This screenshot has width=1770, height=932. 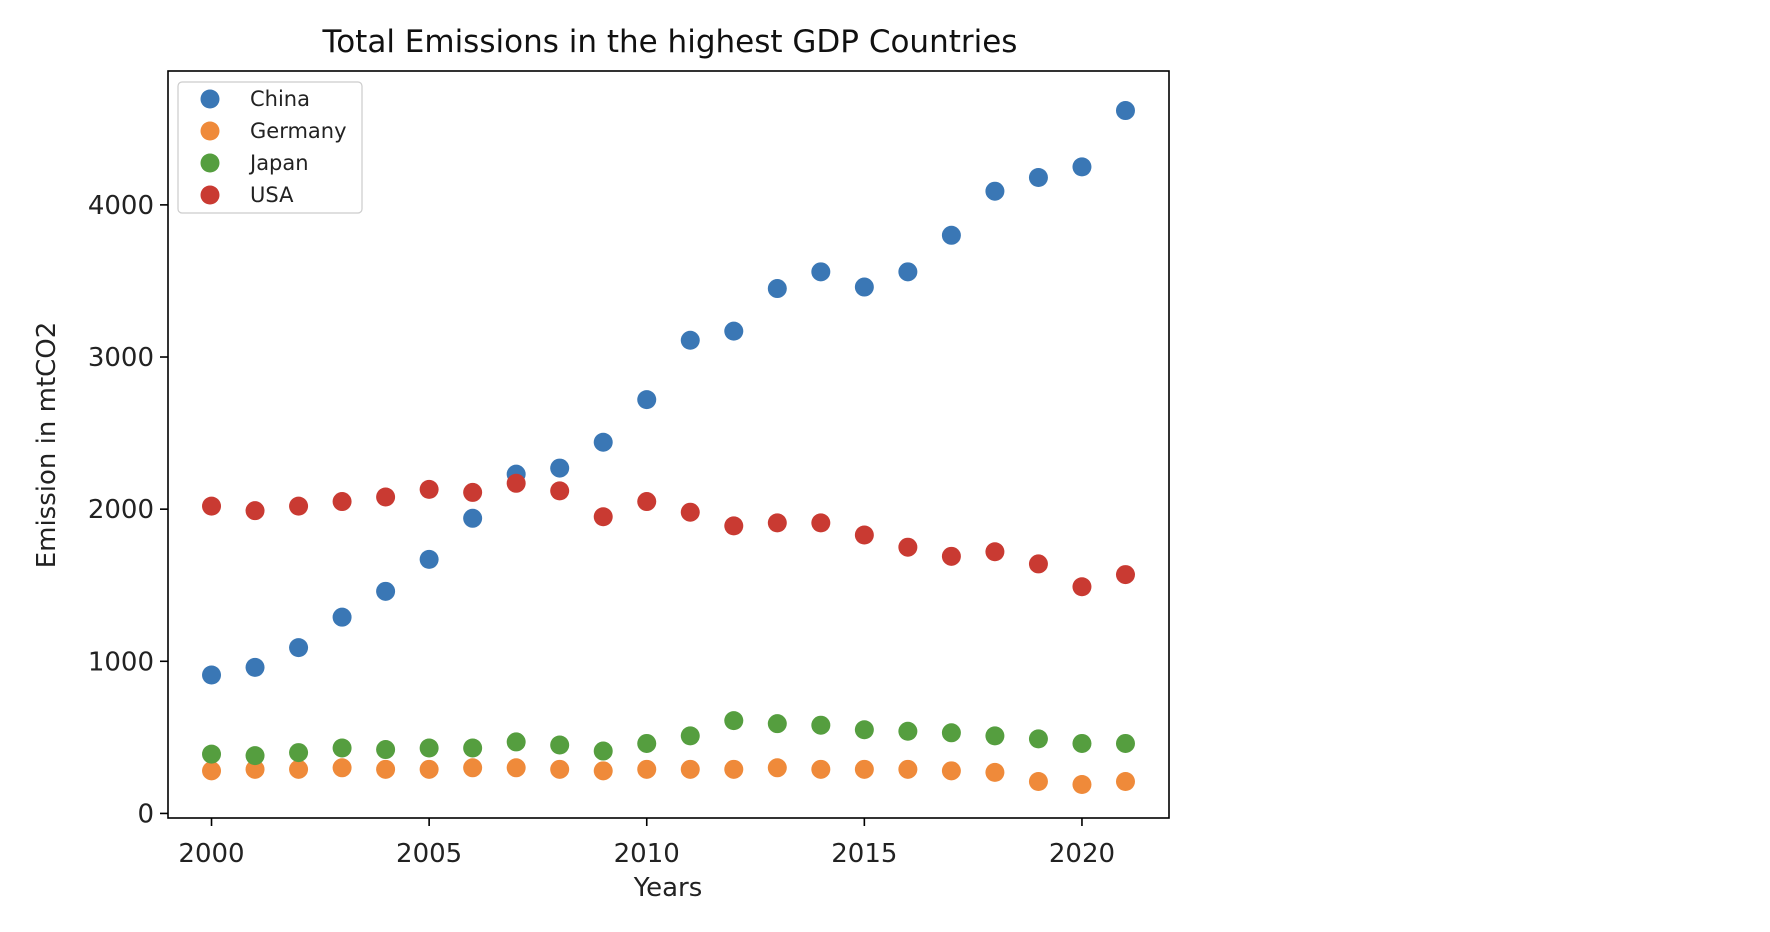 I want to click on point-usa-2015, so click(x=864, y=535).